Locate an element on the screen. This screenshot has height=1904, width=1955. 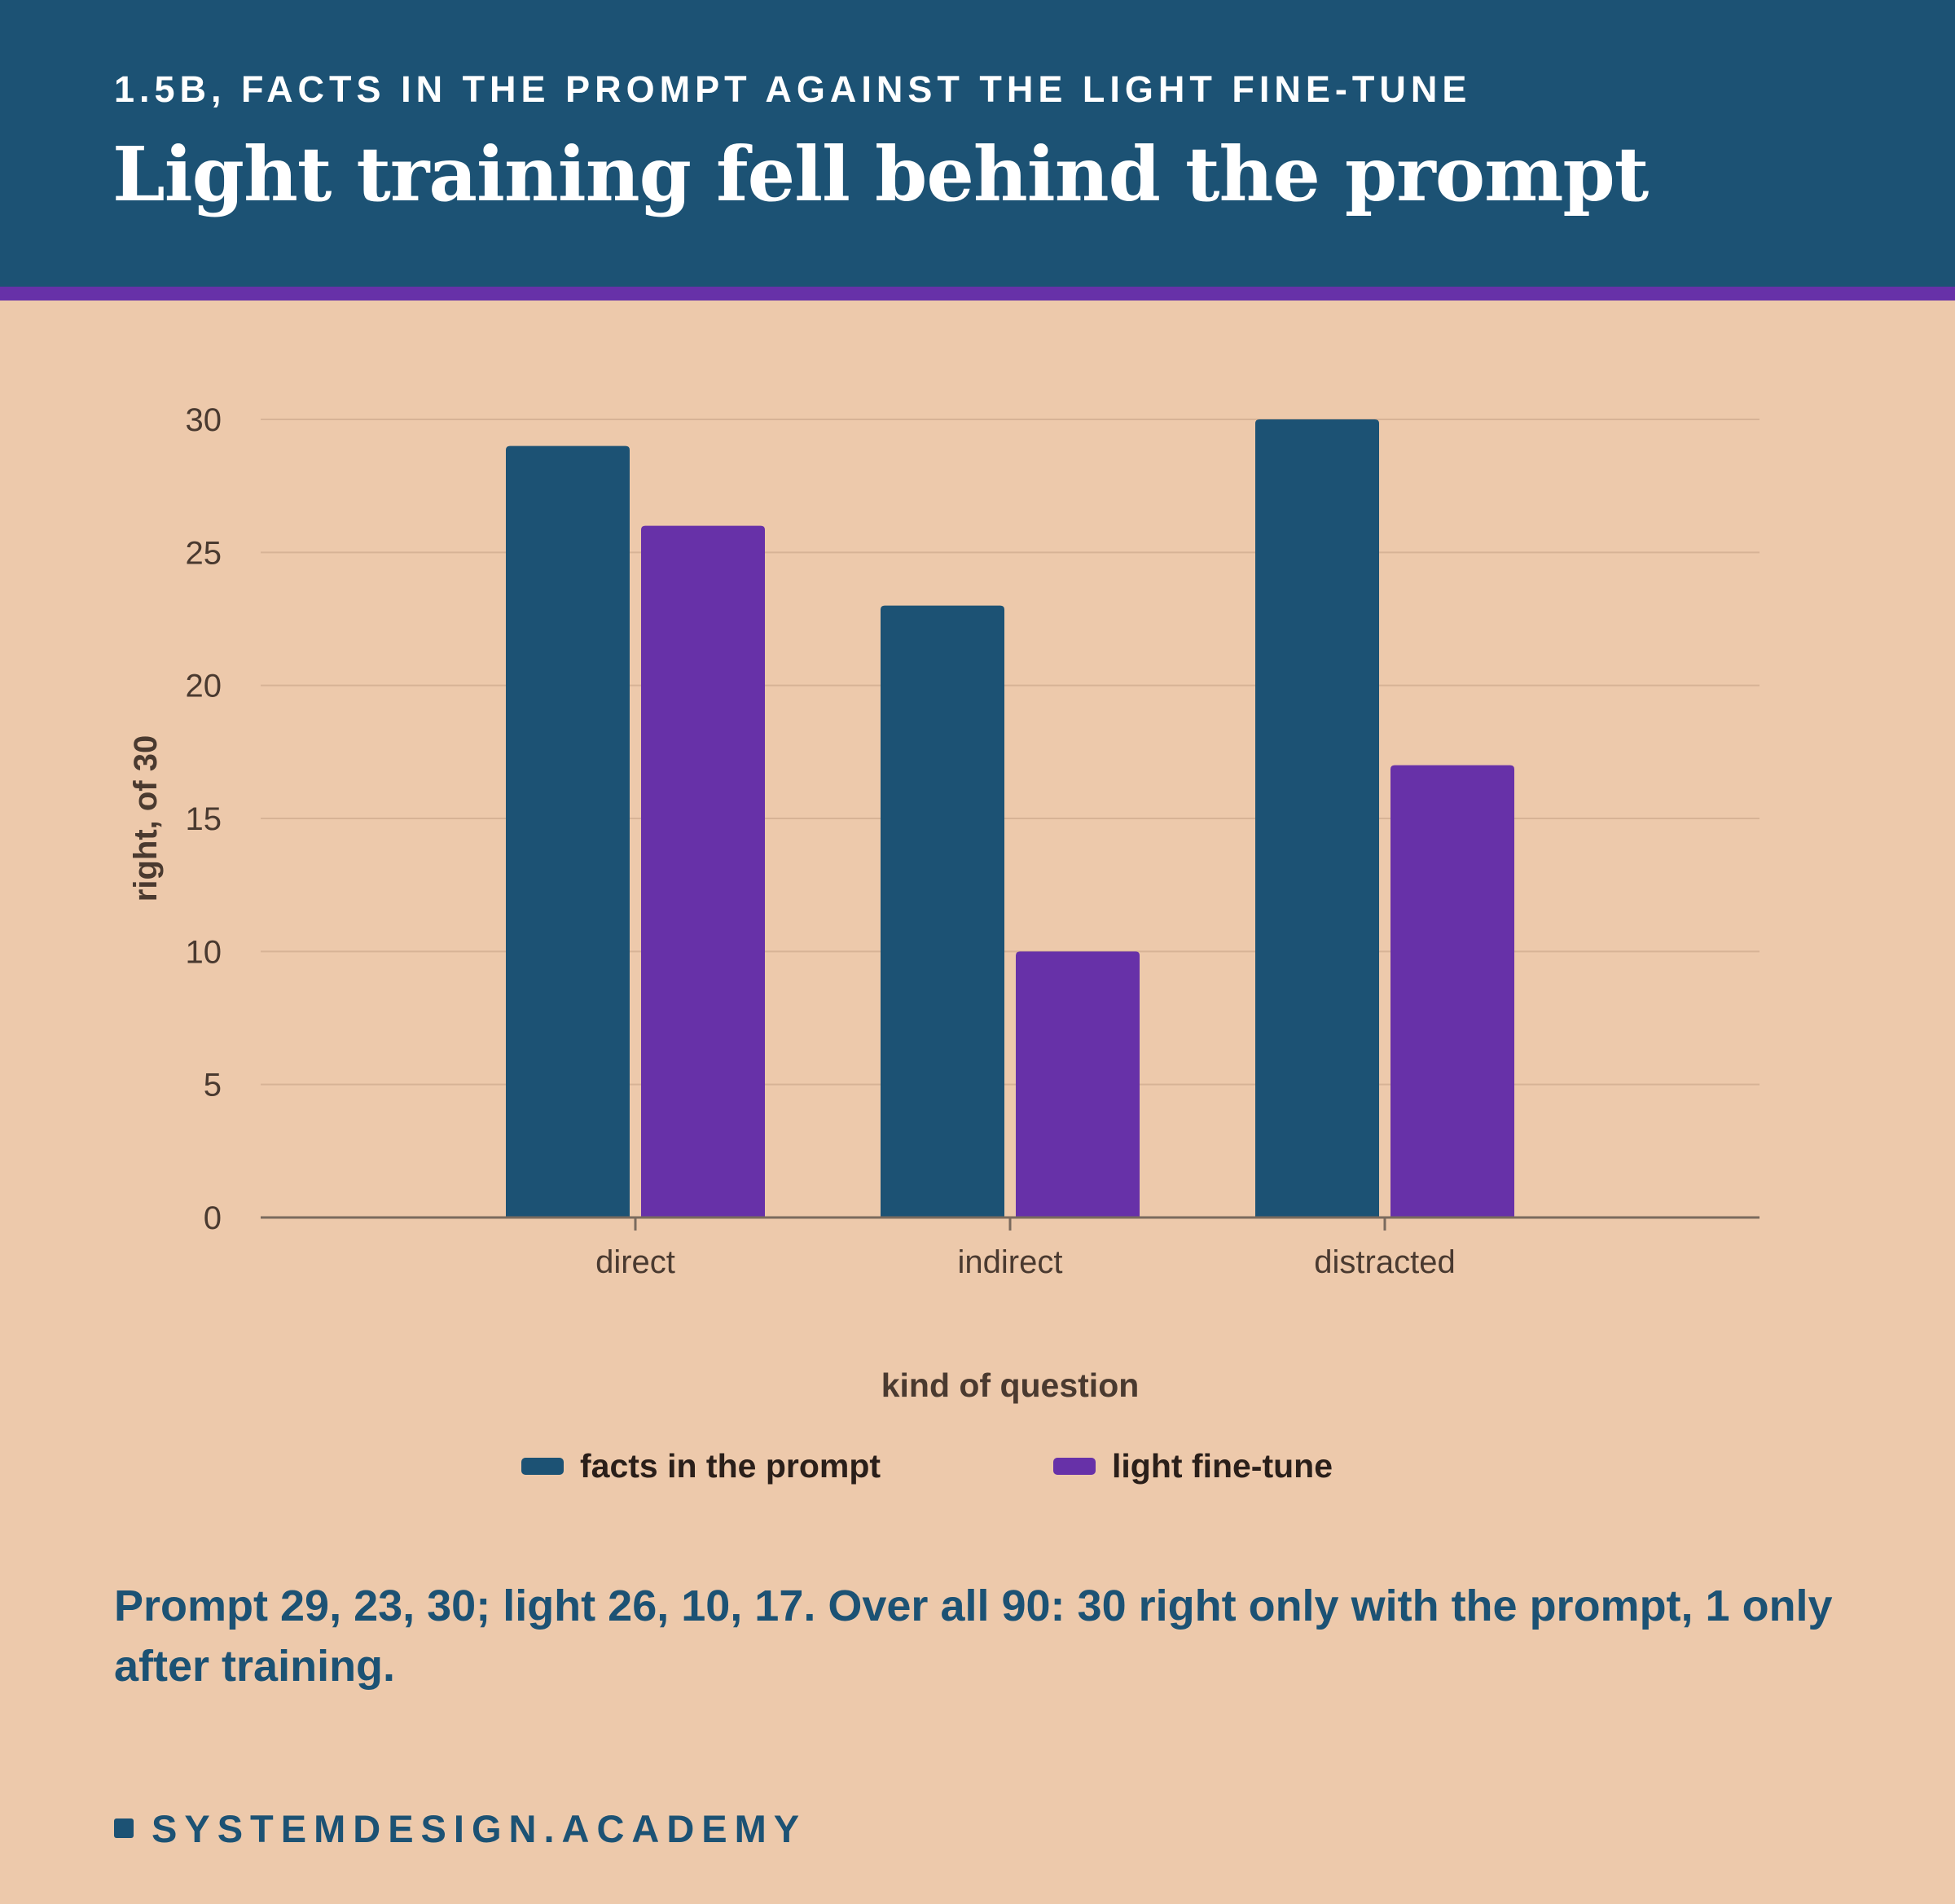
y-tick-labels: 0 5 10 15 20 25 30 is located at coordinates (204, 819).